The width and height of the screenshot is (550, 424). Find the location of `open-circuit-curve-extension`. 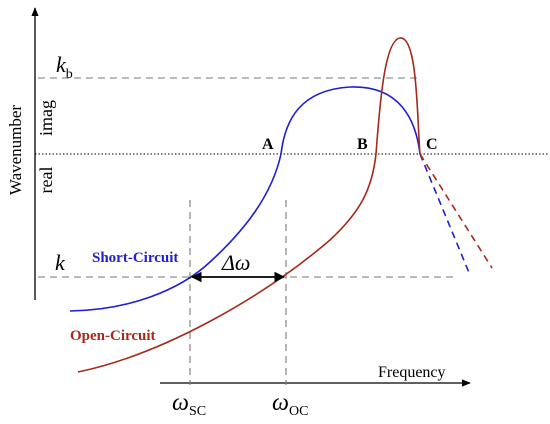

open-circuit-curve-extension is located at coordinates (456, 211).